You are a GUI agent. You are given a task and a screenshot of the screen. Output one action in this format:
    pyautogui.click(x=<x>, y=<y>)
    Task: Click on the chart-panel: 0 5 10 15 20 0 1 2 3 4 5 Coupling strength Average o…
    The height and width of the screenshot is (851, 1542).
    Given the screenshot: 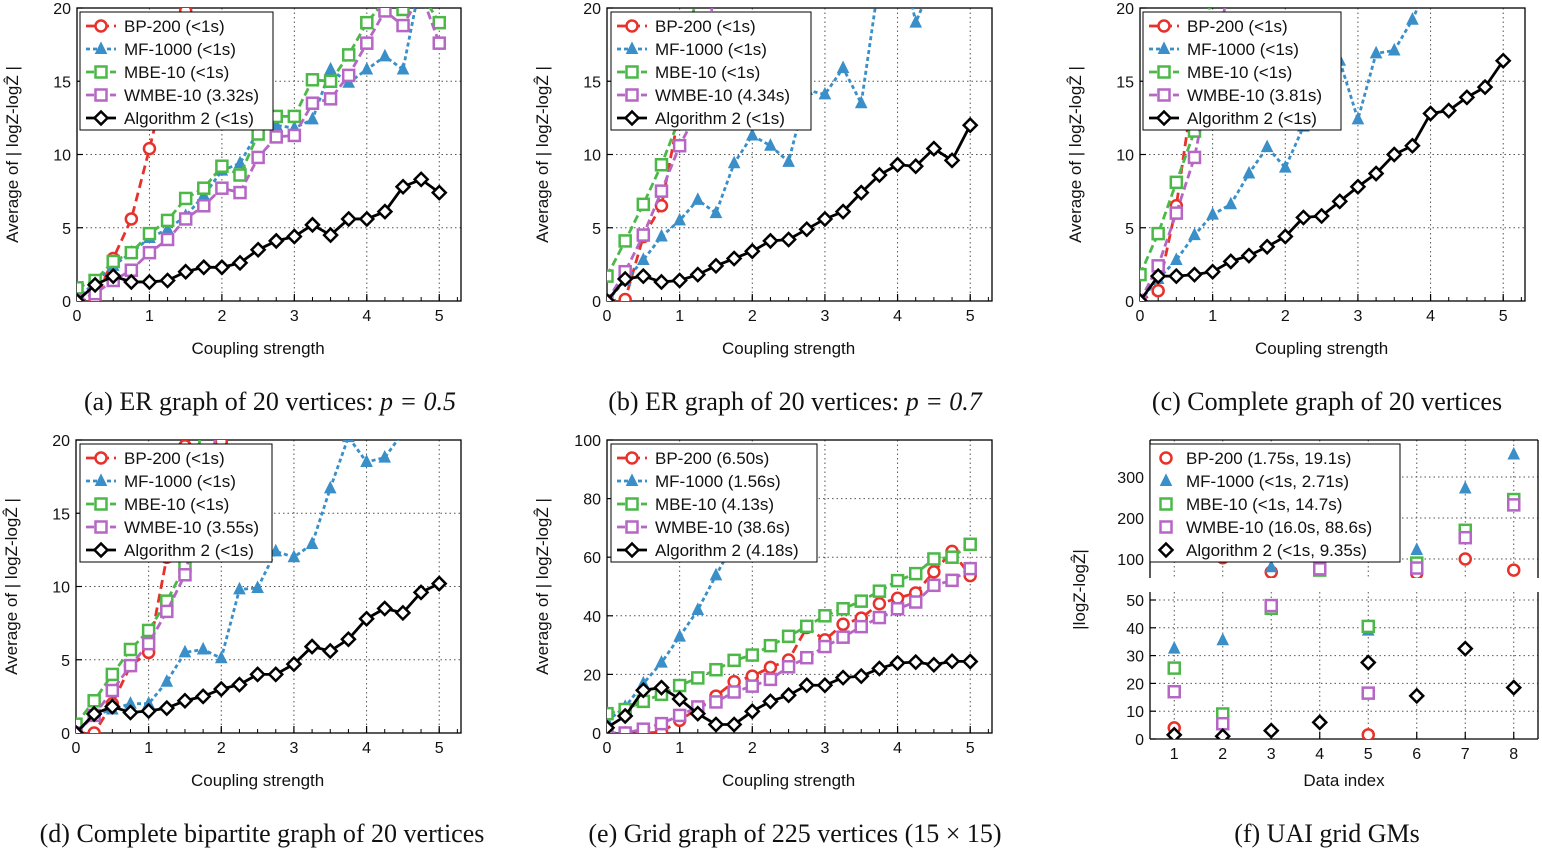 What is the action you would take?
    pyautogui.click(x=232, y=208)
    